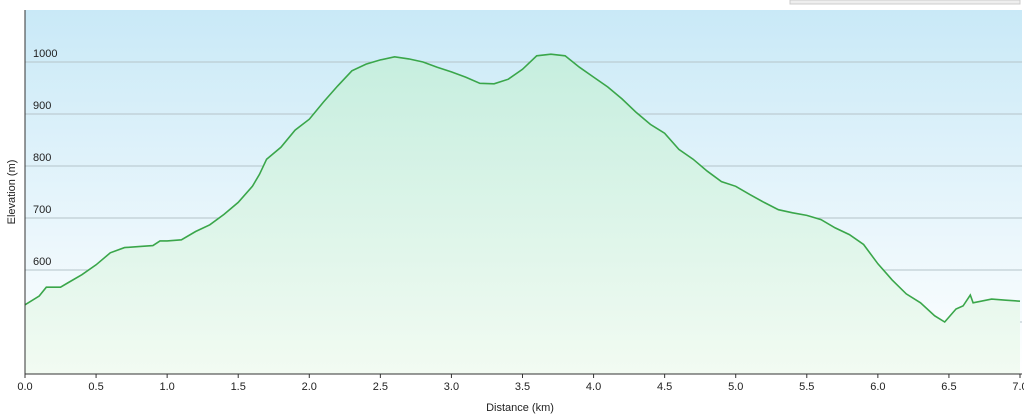  What do you see at coordinates (12, 192) in the screenshot?
I see `y-axis-label: Elevation (m)` at bounding box center [12, 192].